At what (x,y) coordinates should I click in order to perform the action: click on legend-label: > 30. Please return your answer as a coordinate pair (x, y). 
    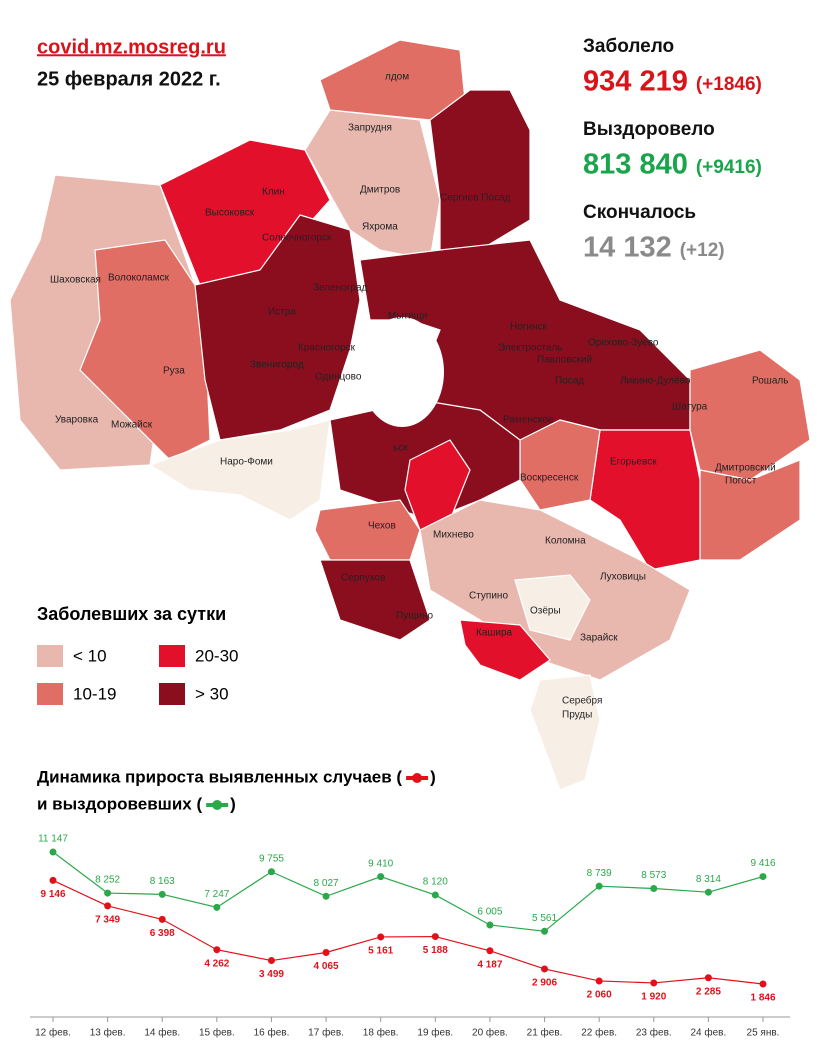
    Looking at the image, I should click on (212, 693).